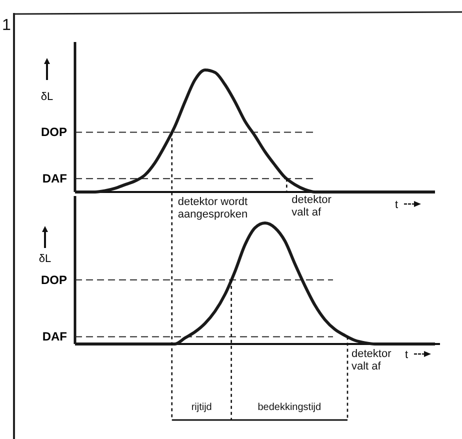 Image resolution: width=462 pixels, height=439 pixels. Describe the element at coordinates (290, 407) in the screenshot. I see `text: bedekkingstijd` at that location.